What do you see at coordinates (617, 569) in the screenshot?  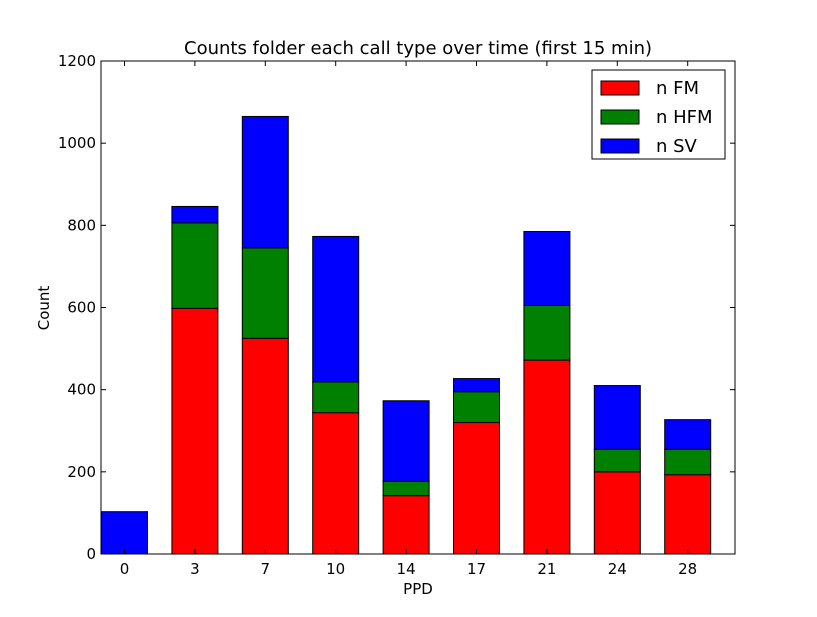 I see `x-tick-label-24: 24` at bounding box center [617, 569].